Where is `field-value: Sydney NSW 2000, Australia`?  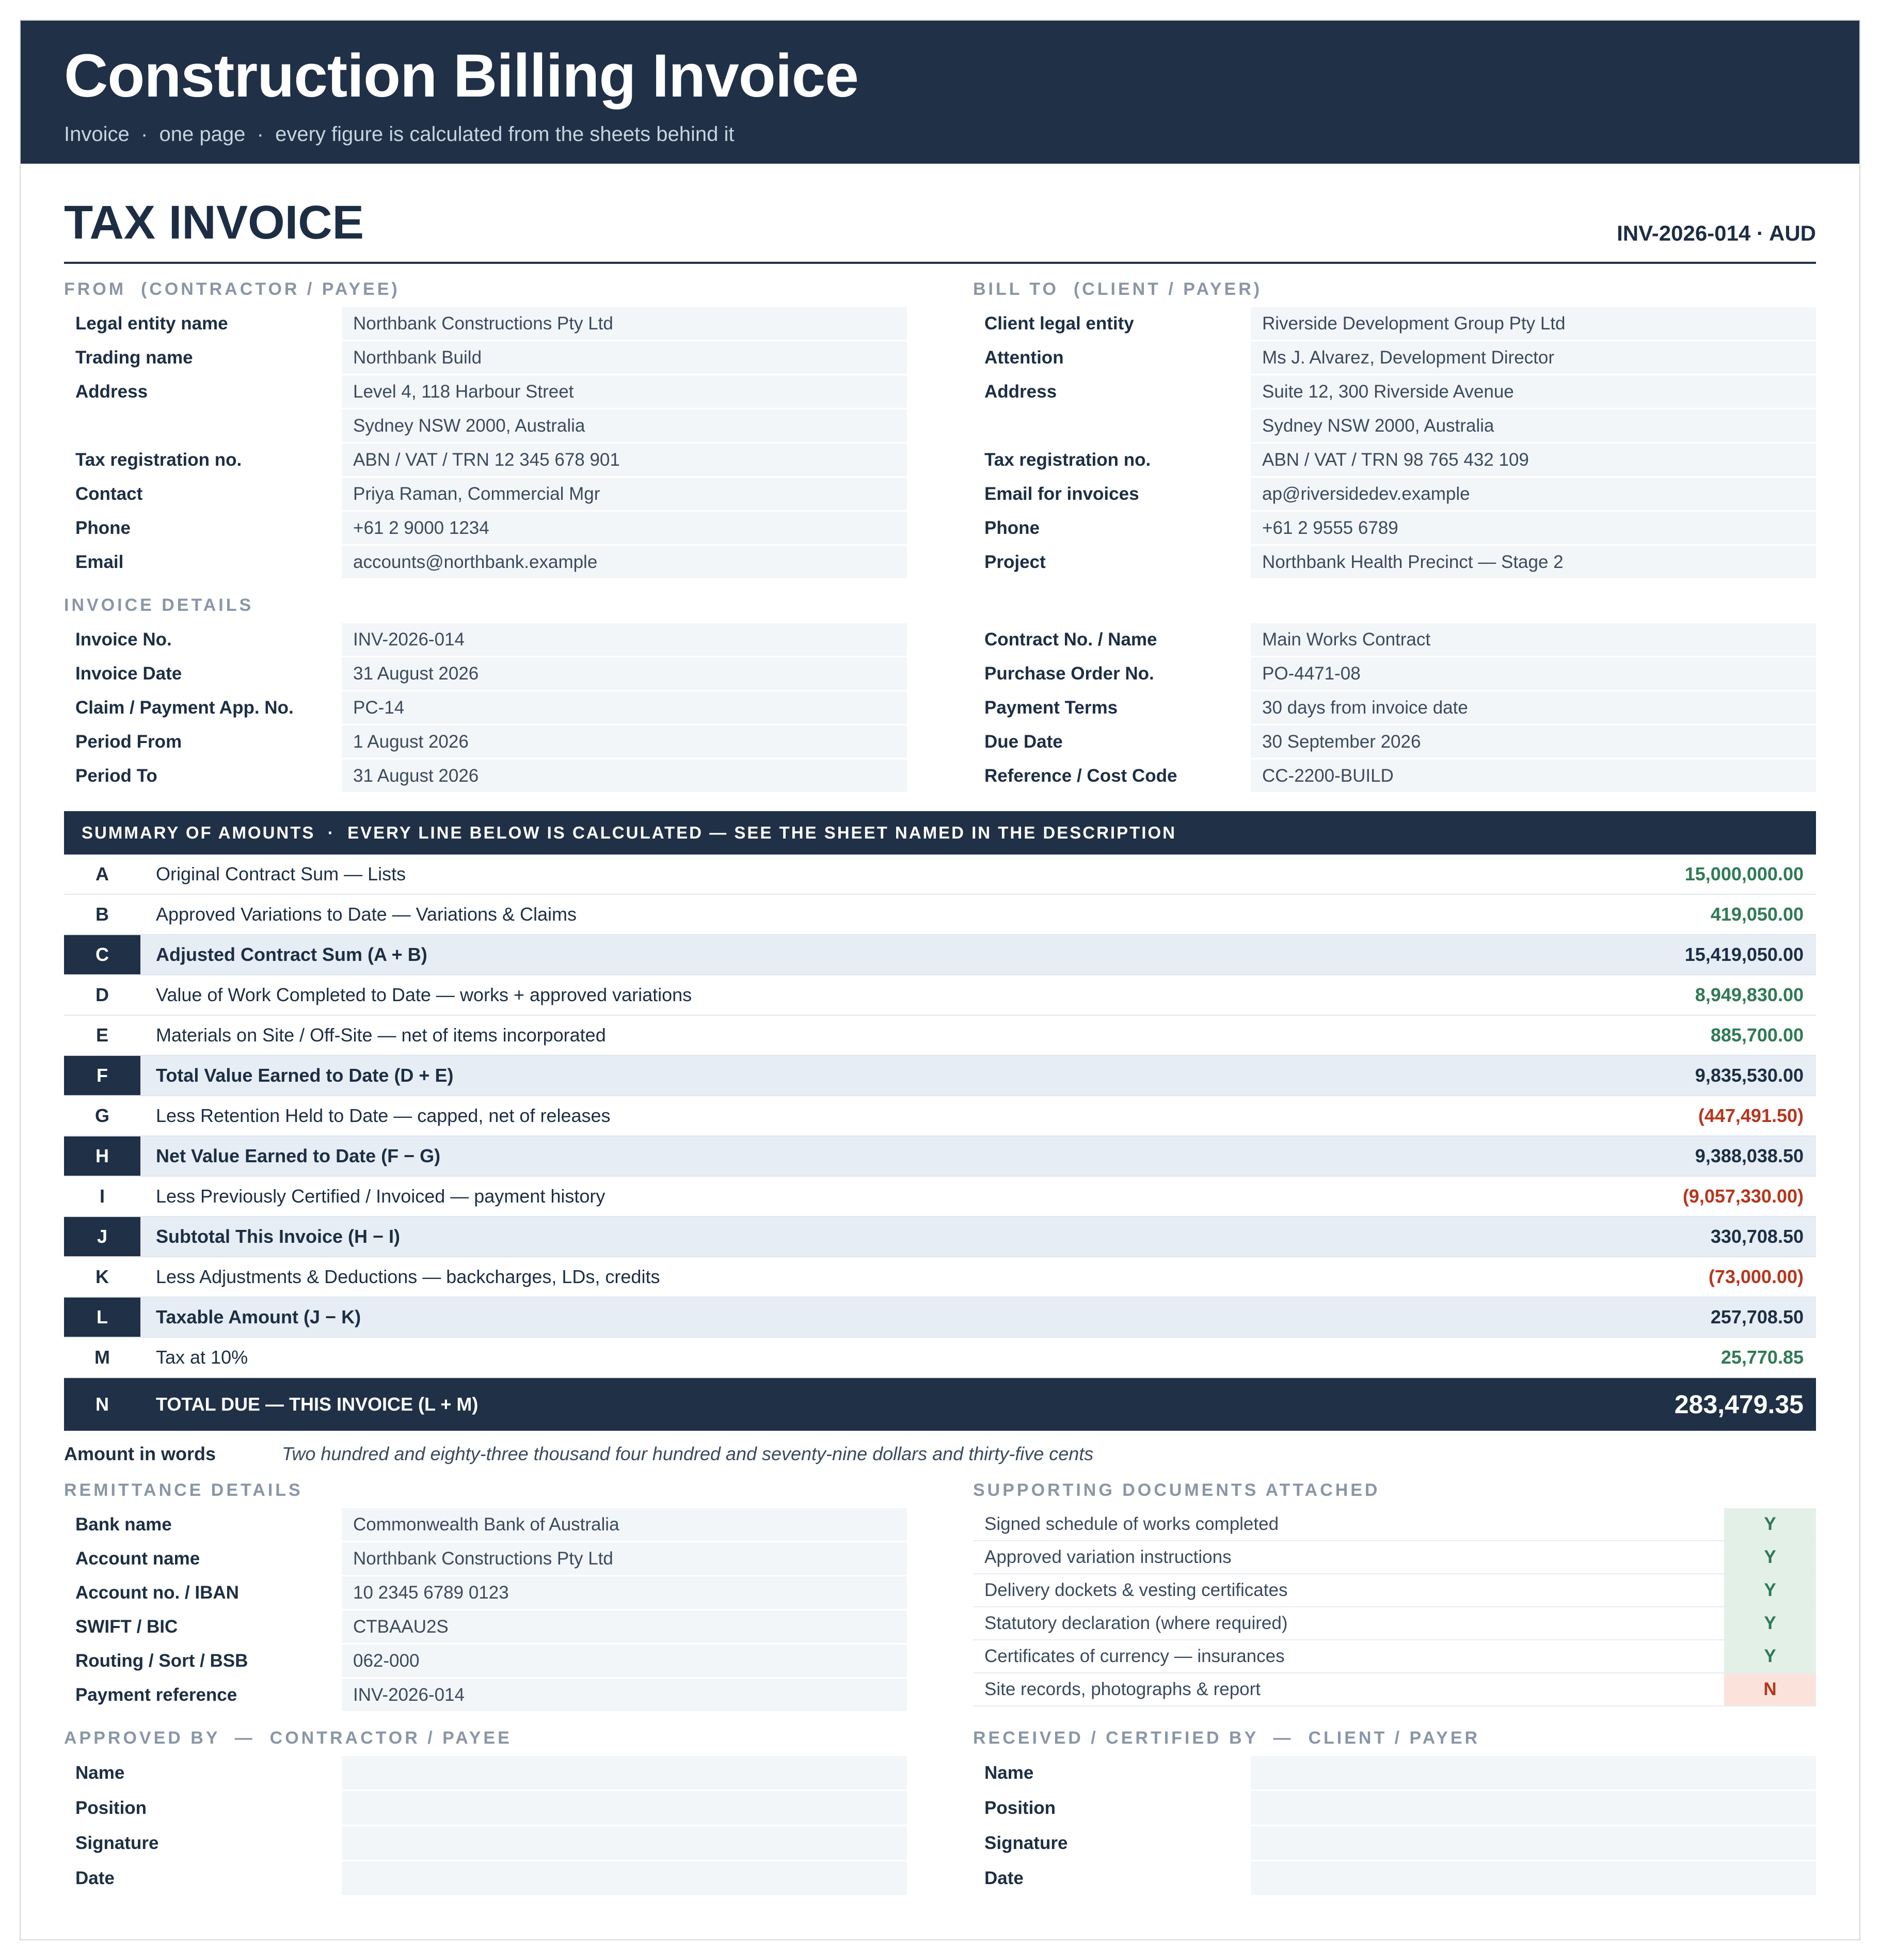
field-value: Sydney NSW 2000, Australia is located at coordinates (1533, 426).